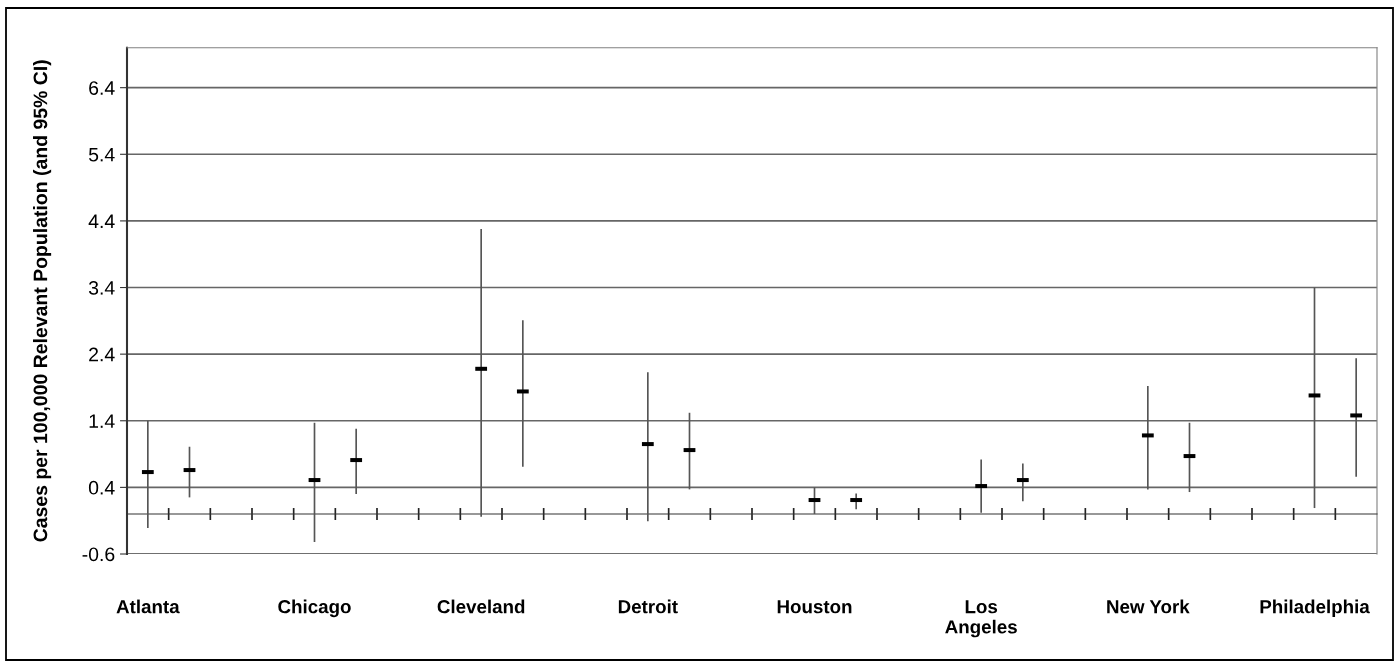 The height and width of the screenshot is (664, 1399). I want to click on x-tick-label: Chicago, so click(314, 608).